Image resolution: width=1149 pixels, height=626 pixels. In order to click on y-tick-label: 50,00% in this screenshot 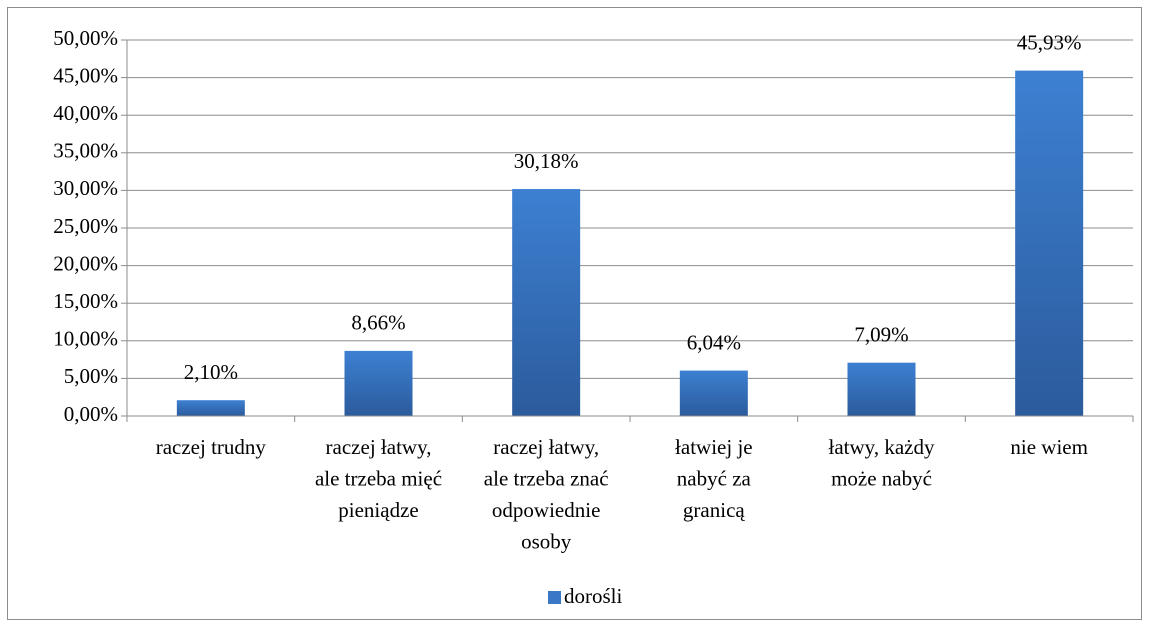, I will do `click(85, 38)`.